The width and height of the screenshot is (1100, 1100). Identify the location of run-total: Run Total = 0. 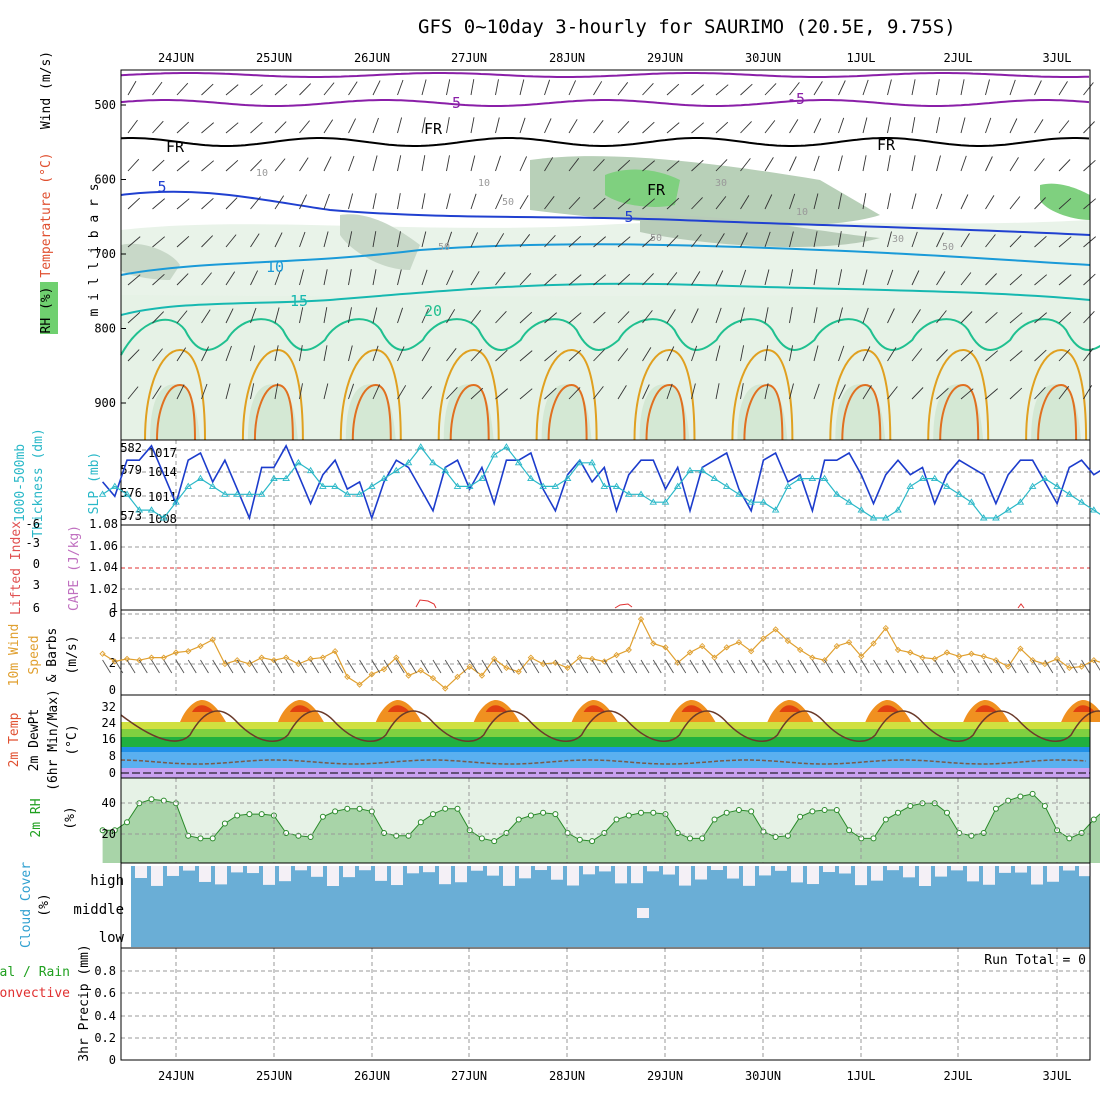
(1035, 960).